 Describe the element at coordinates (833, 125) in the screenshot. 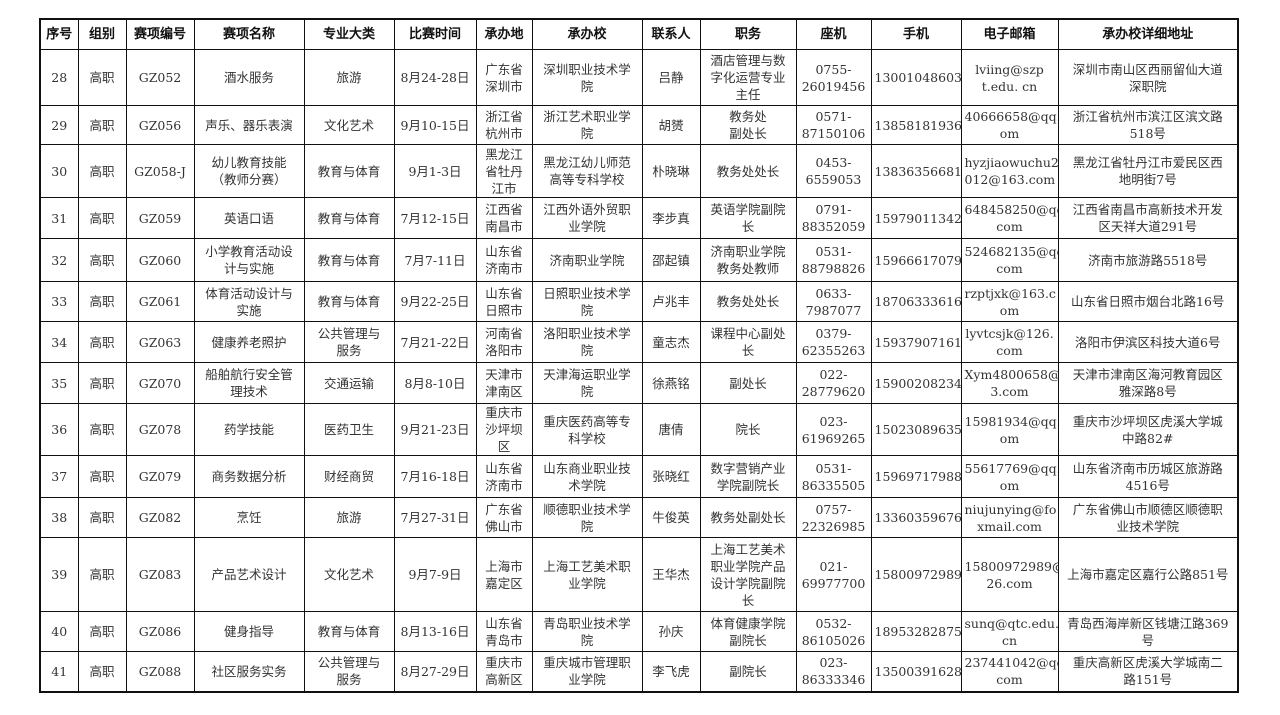

I see `cell-landline: 0571- 87150106` at that location.